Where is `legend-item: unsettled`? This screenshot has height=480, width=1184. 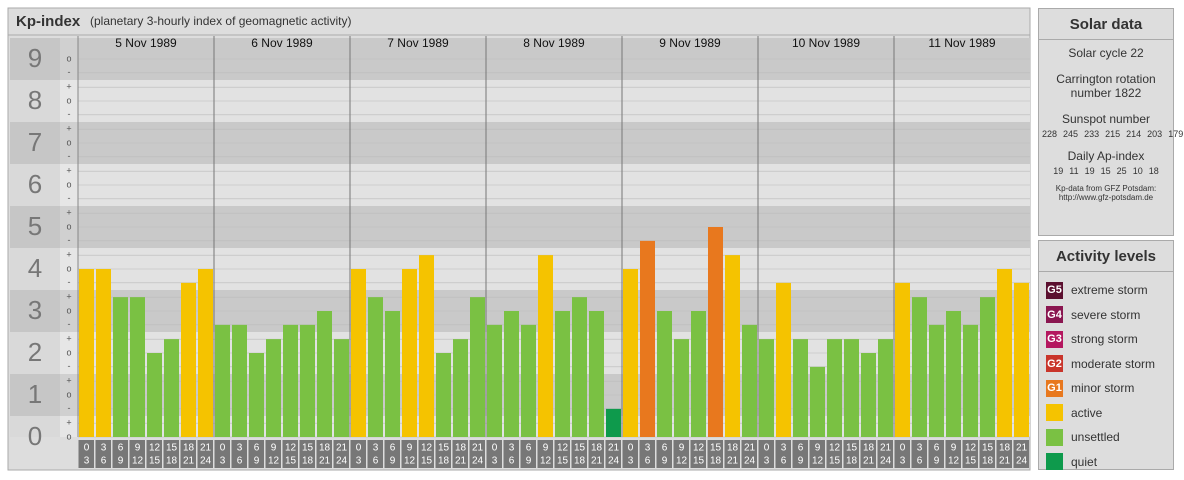
legend-item: unsettled is located at coordinates (1106, 437).